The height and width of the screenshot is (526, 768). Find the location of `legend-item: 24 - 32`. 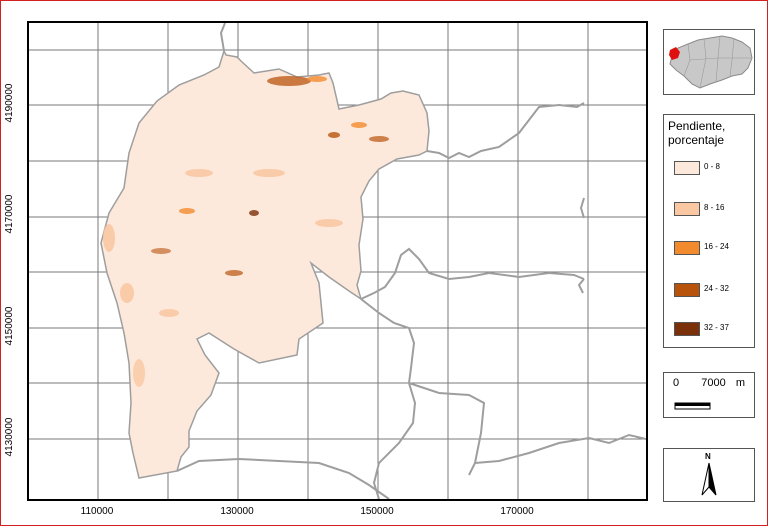

legend-item: 24 - 32 is located at coordinates (714, 290).